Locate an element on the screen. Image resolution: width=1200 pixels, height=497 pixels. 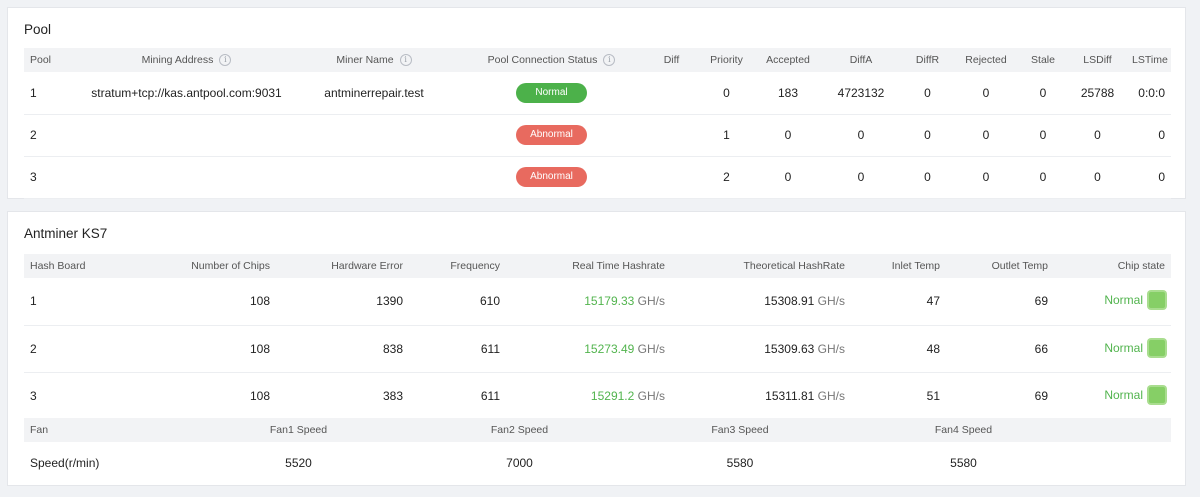
col-header-outlet-temp: Outlet Temp is located at coordinates (1000, 266).